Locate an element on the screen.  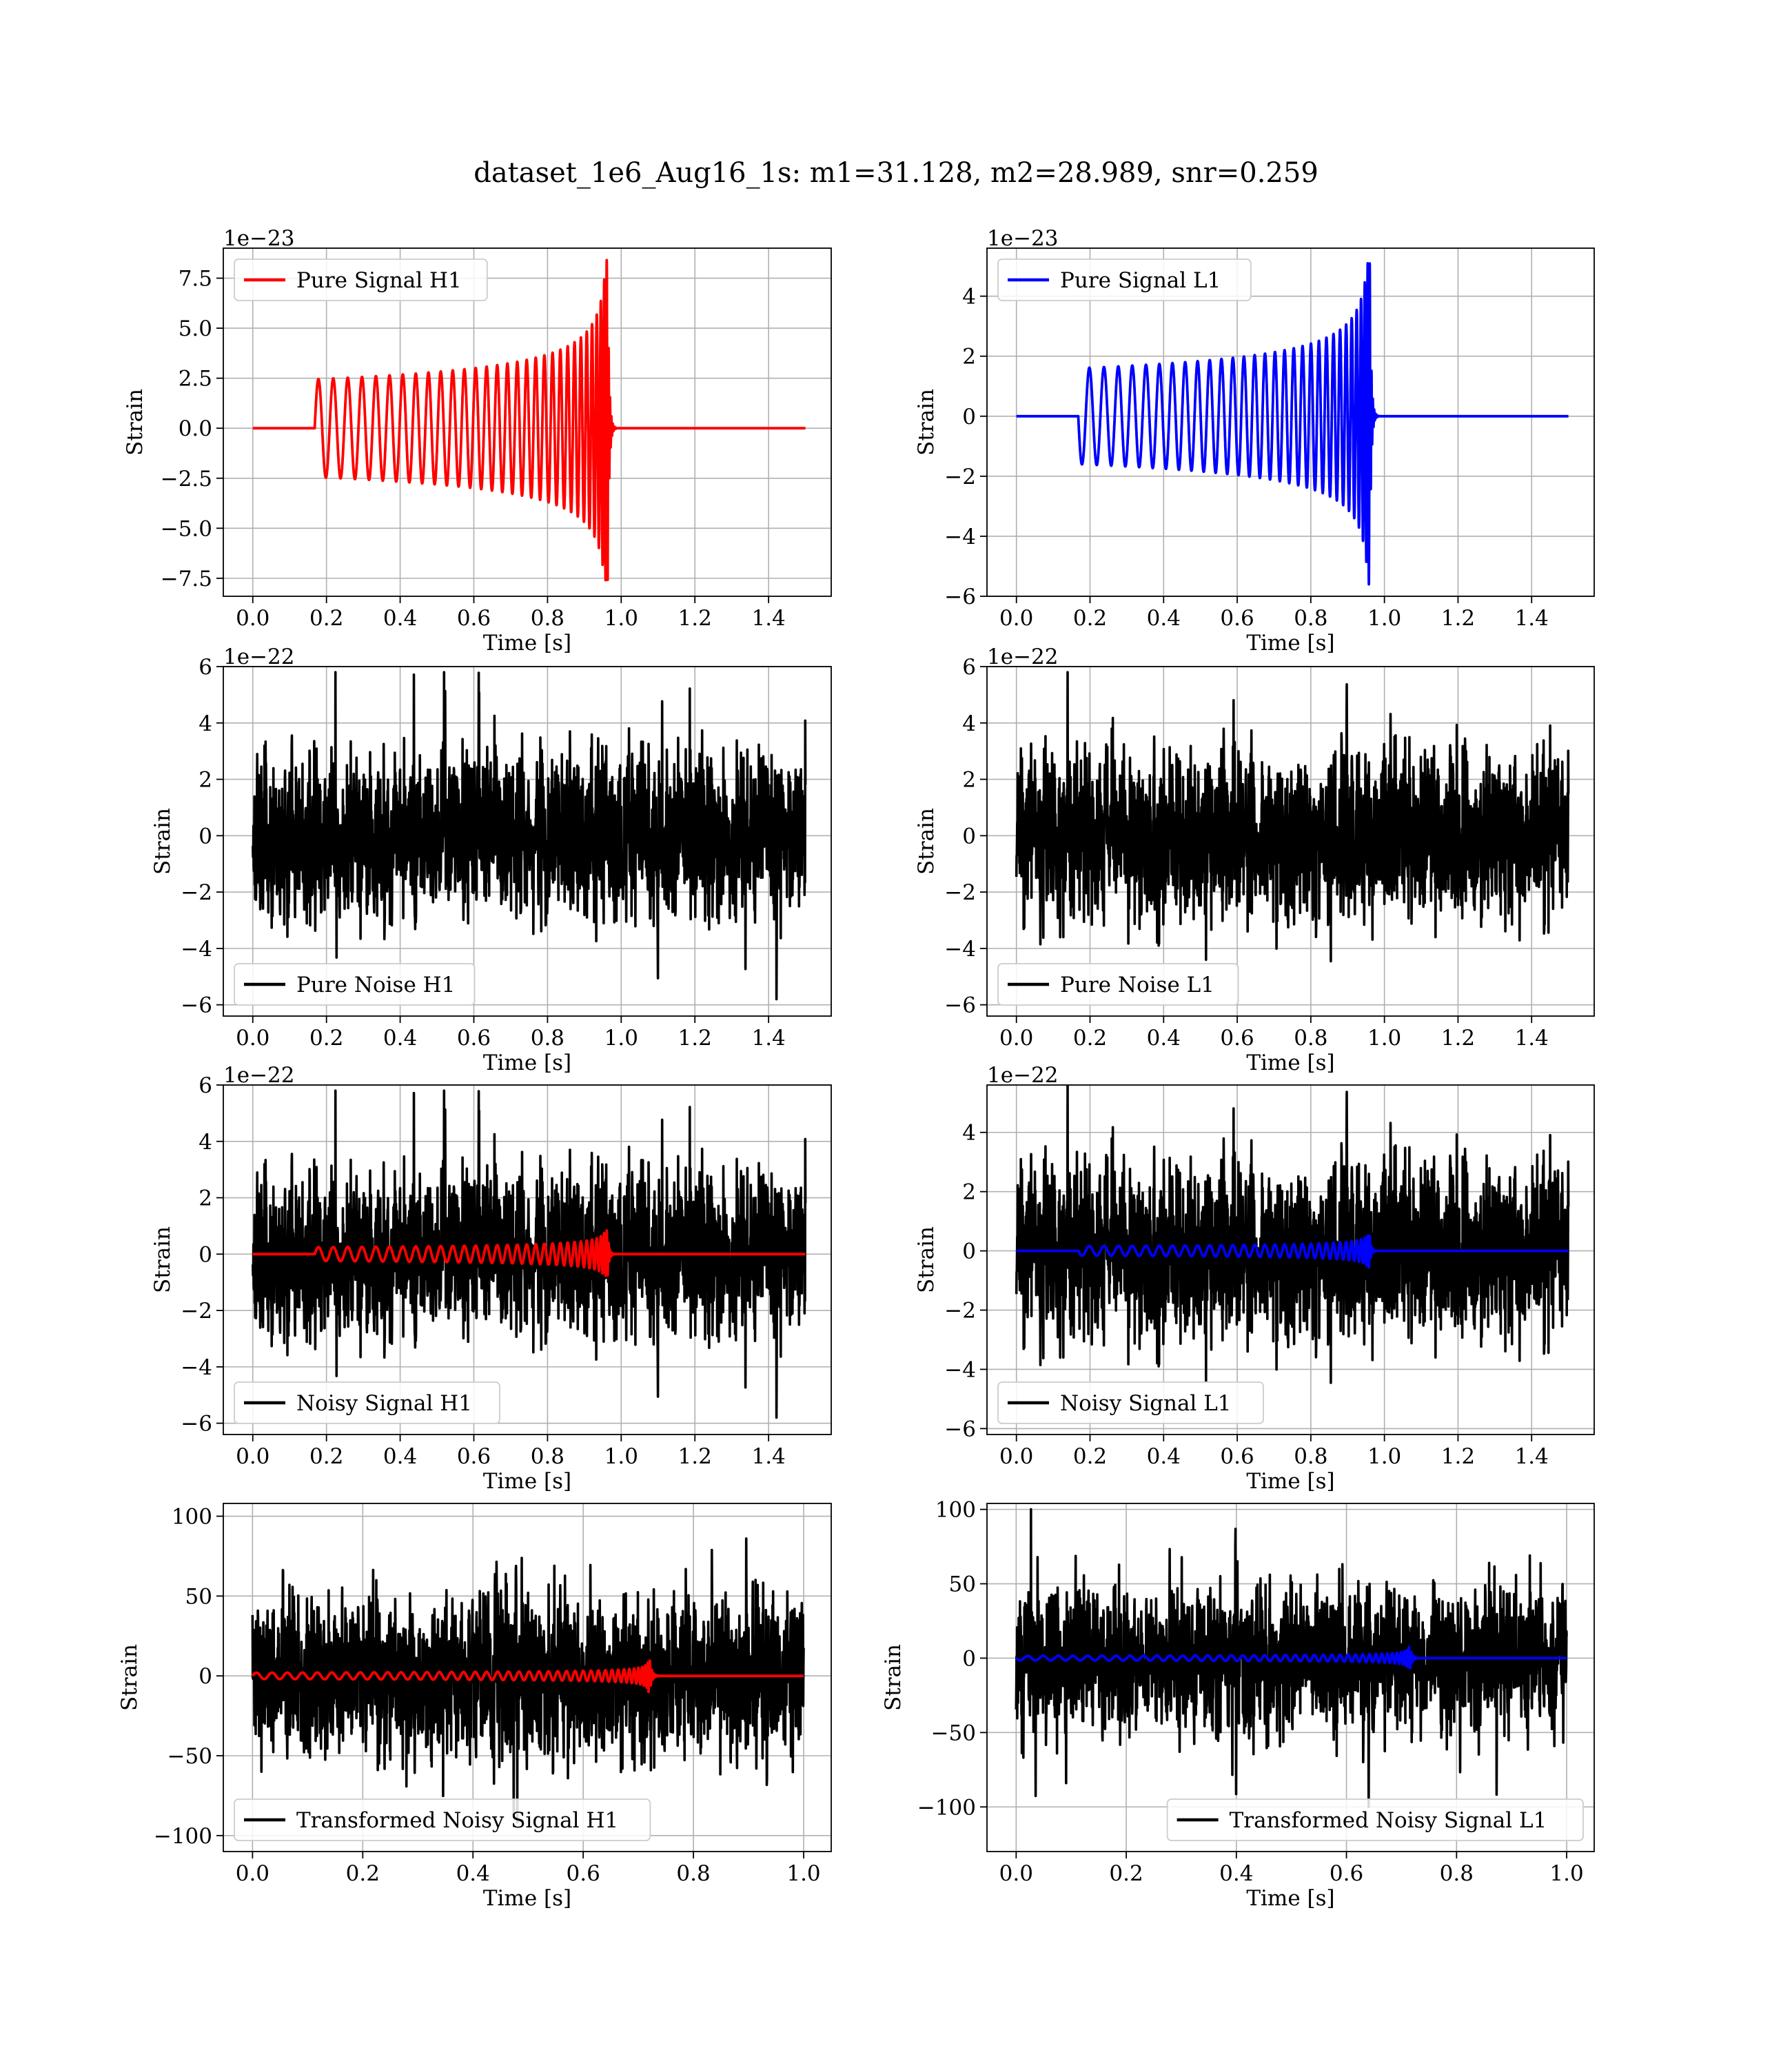
legend-label: Noisy Signal L1 is located at coordinates (1146, 1403).